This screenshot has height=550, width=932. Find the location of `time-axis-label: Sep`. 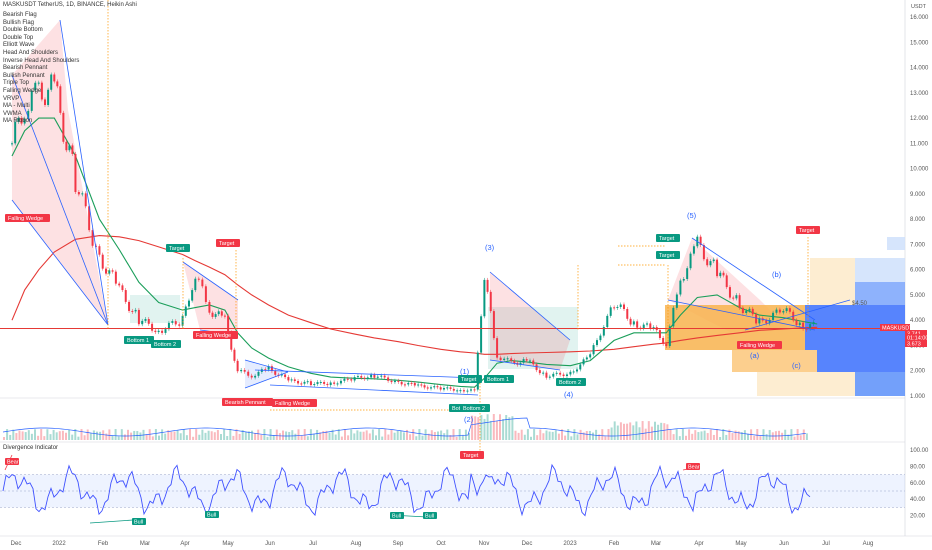

time-axis-label: Sep is located at coordinates (398, 544).